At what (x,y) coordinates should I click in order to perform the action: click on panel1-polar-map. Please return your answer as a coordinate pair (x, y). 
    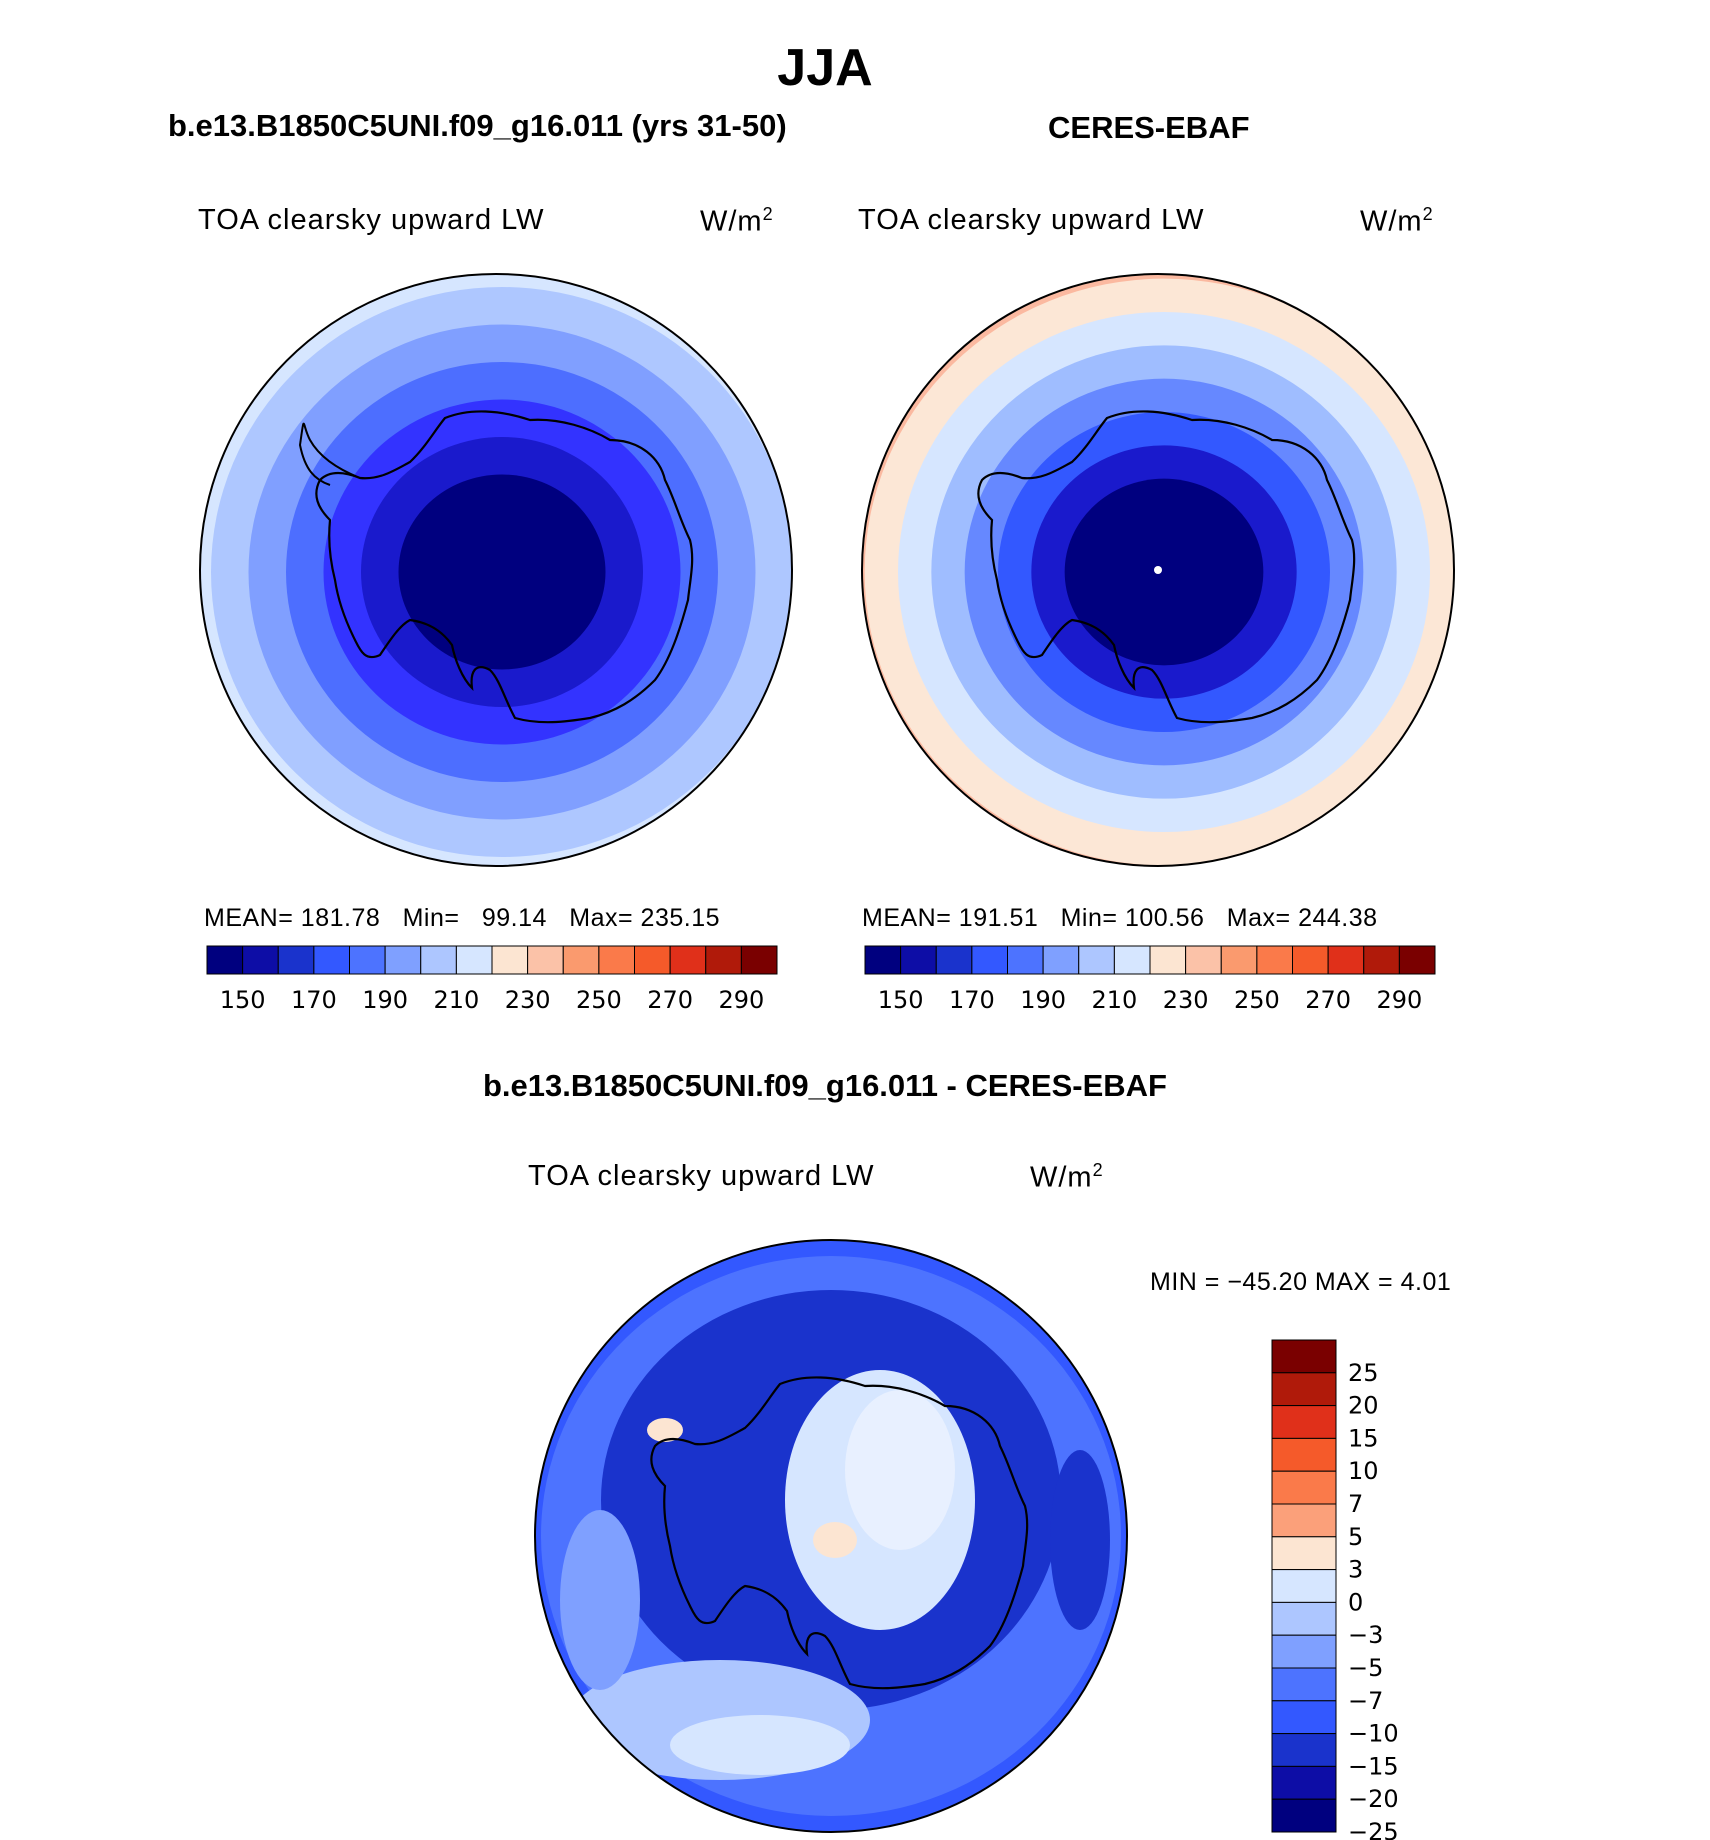
    Looking at the image, I should click on (496, 570).